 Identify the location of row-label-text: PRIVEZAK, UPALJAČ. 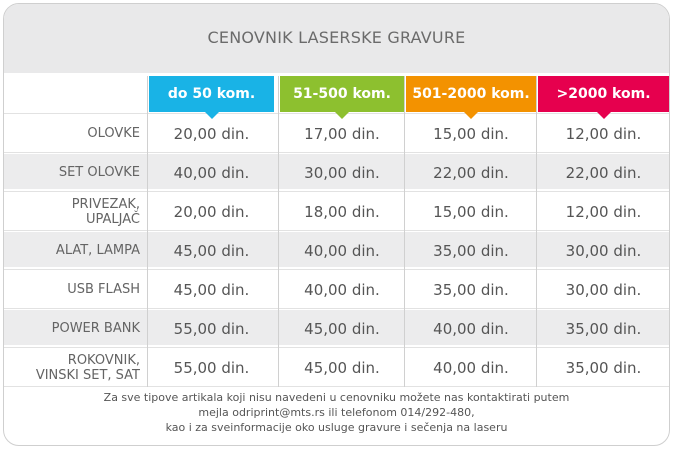
(106, 212).